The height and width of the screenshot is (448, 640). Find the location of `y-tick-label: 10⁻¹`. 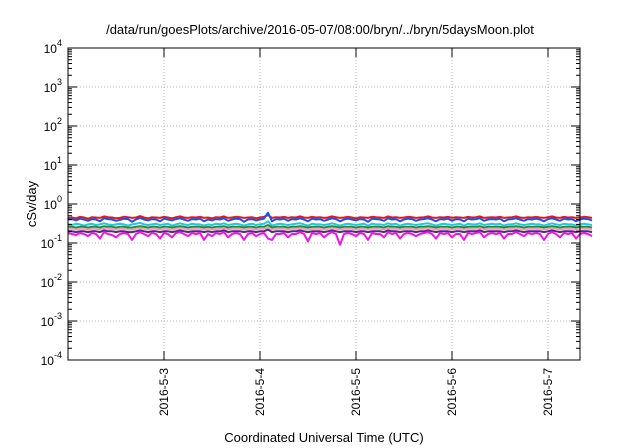

y-tick-label: 10⁻¹ is located at coordinates (51, 242).